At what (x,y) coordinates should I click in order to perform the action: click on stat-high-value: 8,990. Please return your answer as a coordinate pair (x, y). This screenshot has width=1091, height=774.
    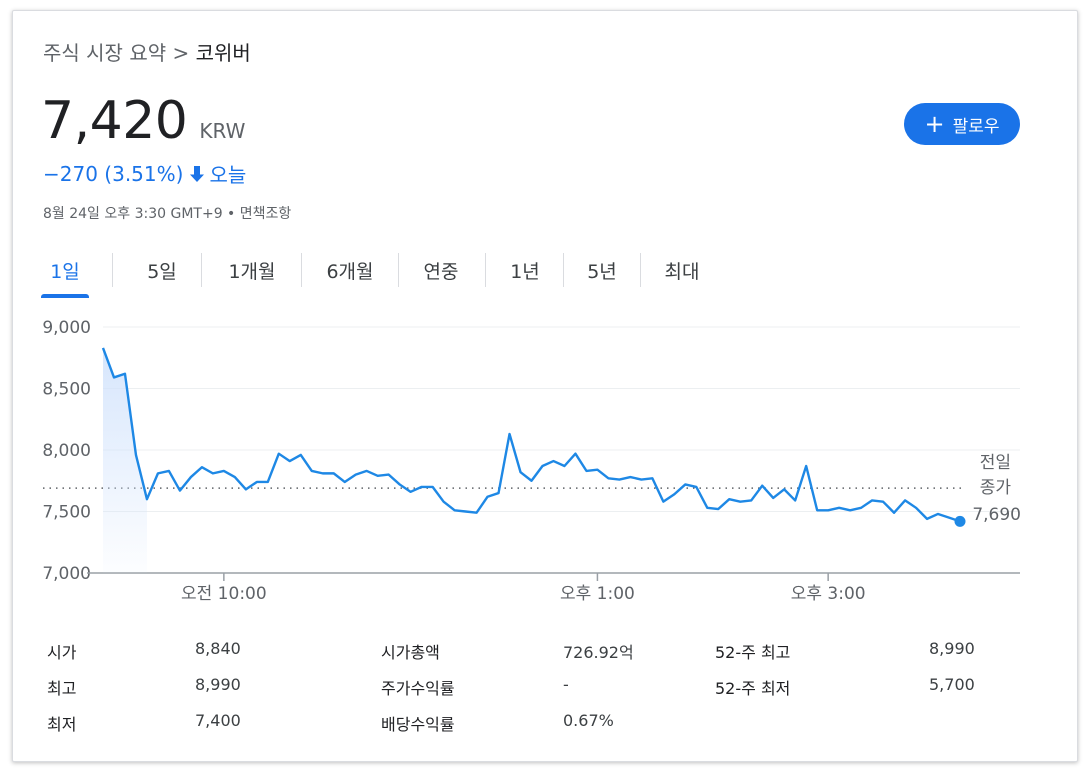
    Looking at the image, I should click on (218, 684).